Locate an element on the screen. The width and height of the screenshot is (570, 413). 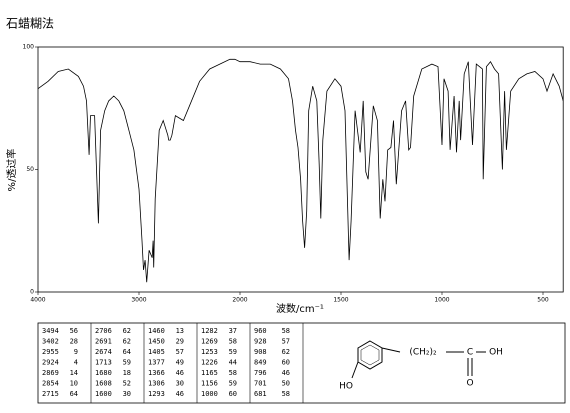
peak-wavenumber: 1306 is located at coordinates (156, 384).